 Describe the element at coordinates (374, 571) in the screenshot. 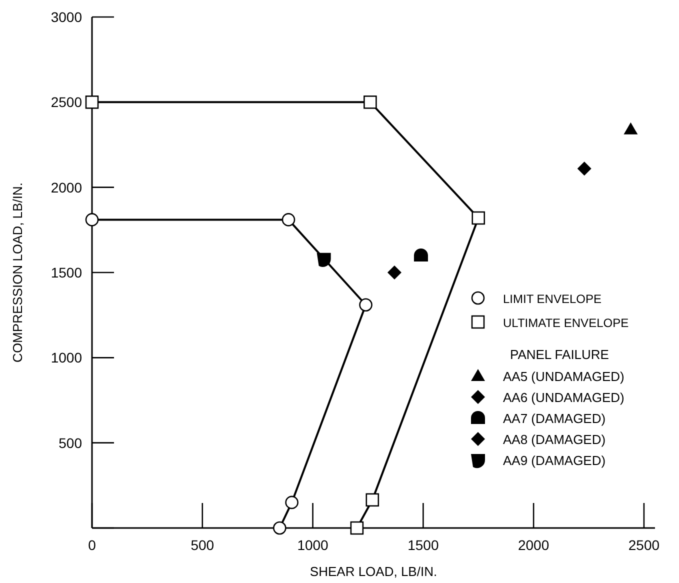

I see `x-axis-title: SHEAR LOAD, LB/IN.` at that location.